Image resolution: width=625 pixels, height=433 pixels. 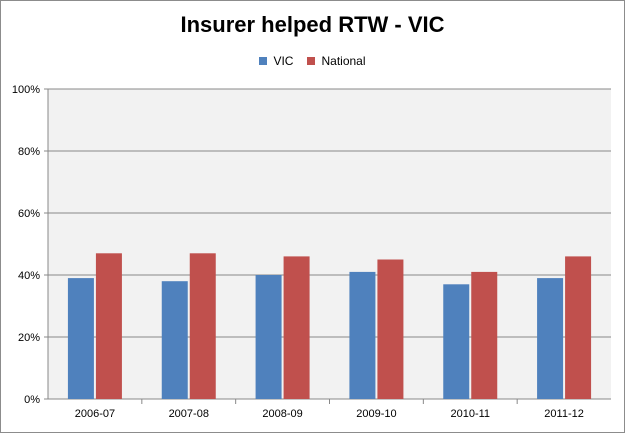 What do you see at coordinates (376, 414) in the screenshot?
I see `x-tick-label: 2009-10` at bounding box center [376, 414].